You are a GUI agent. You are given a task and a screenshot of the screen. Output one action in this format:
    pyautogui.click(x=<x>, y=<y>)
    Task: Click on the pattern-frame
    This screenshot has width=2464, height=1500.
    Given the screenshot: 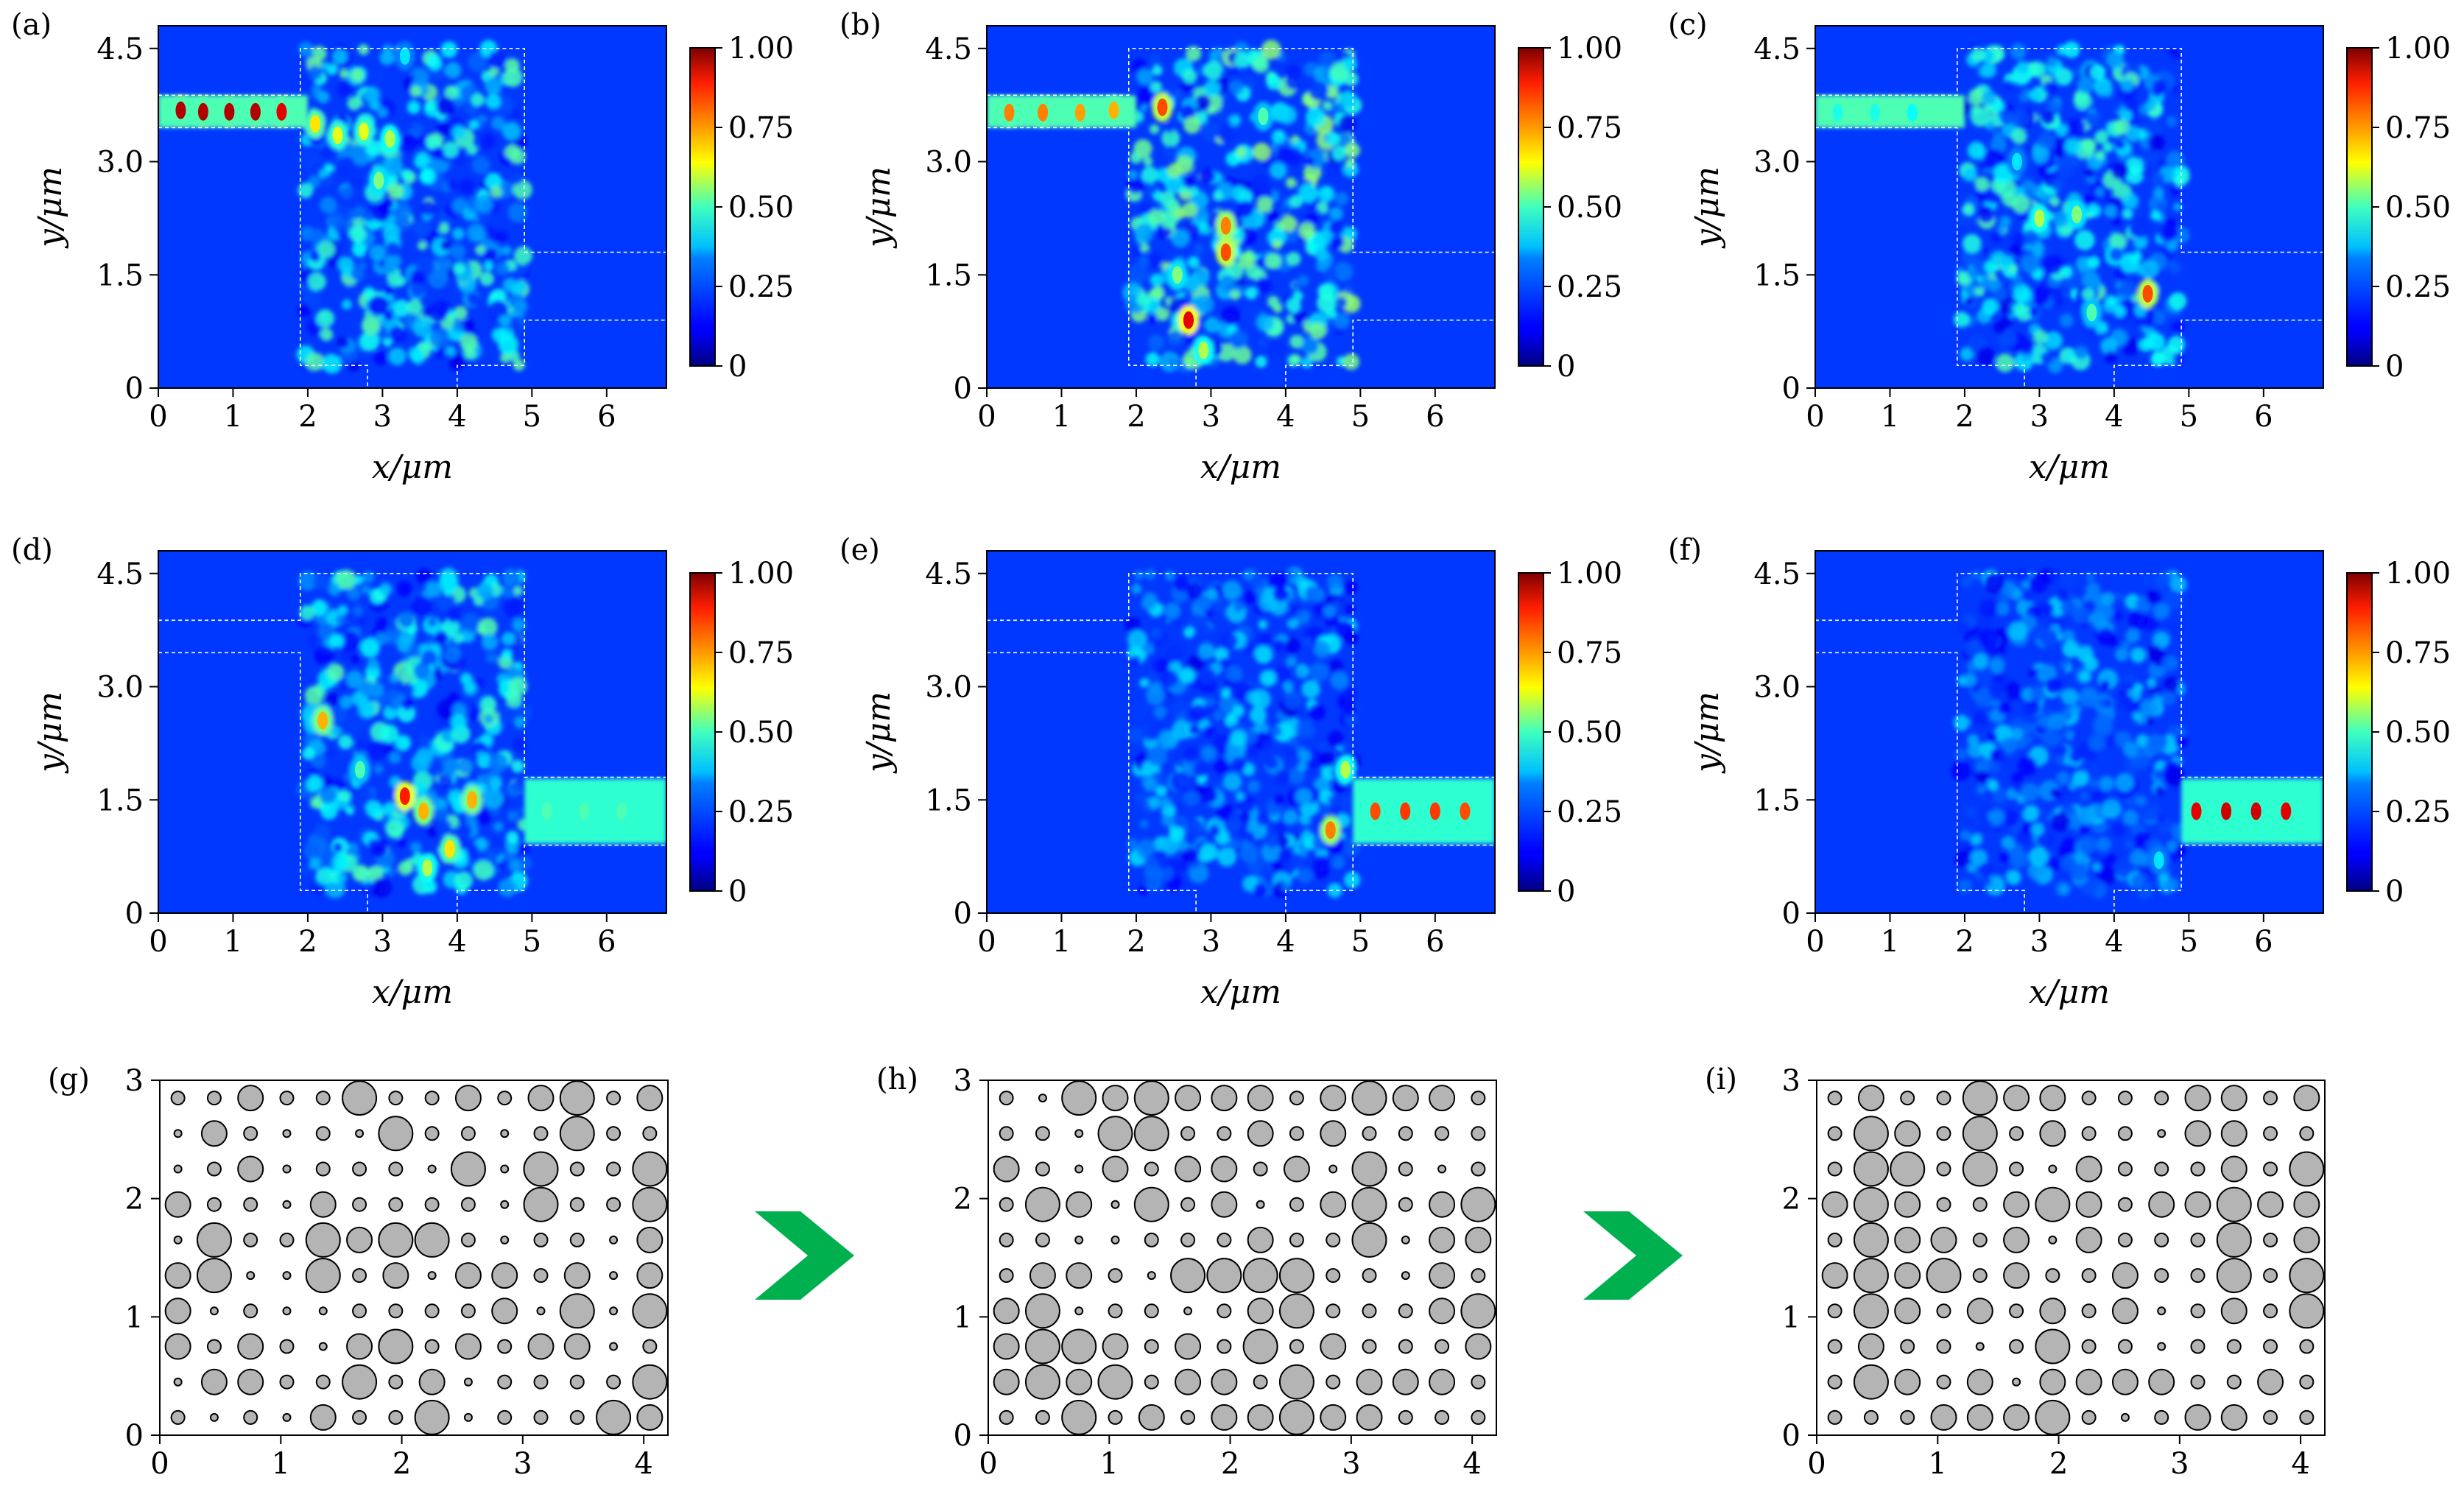 What is the action you would take?
    pyautogui.click(x=1242, y=1258)
    